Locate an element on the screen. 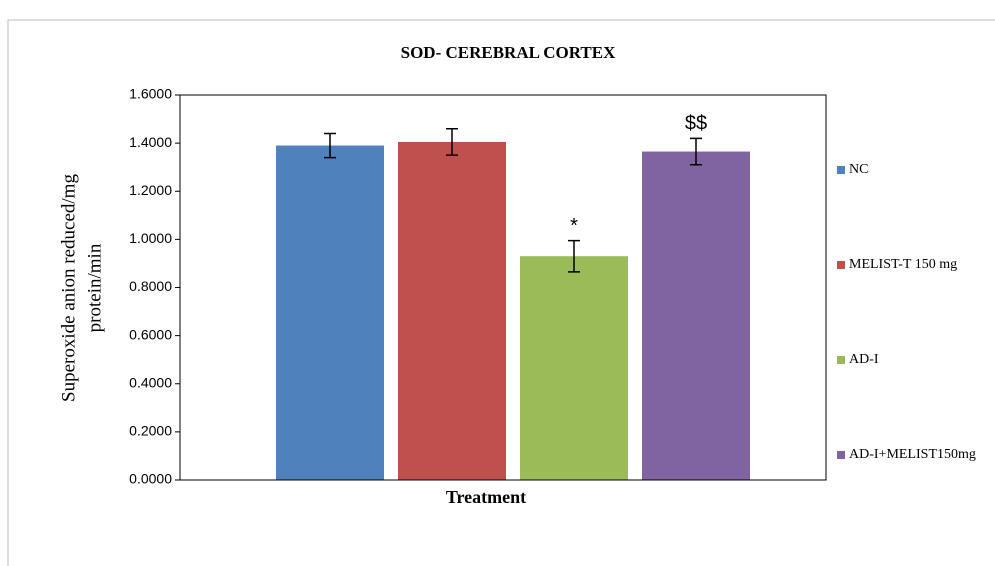 The image size is (995, 566). y-tick-label: 0.0000 is located at coordinates (150, 479).